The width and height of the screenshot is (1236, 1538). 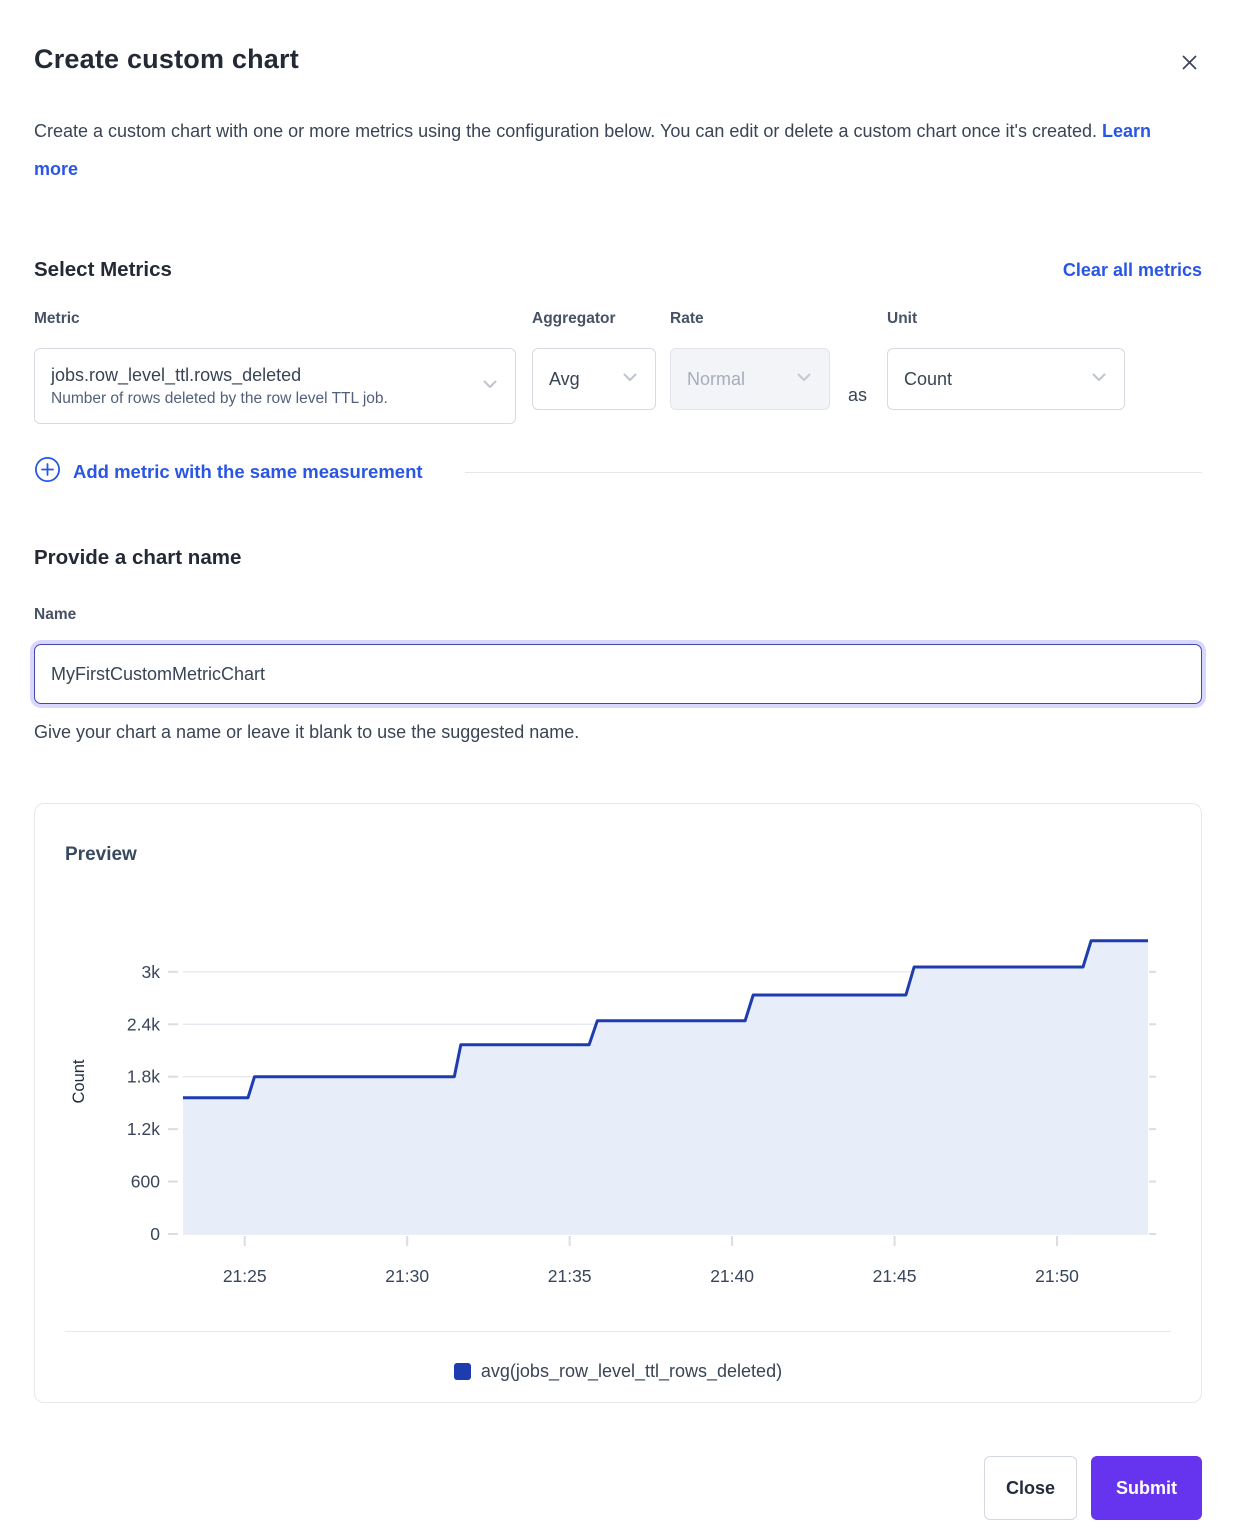 What do you see at coordinates (145, 1182) in the screenshot?
I see `svg-text: 600` at bounding box center [145, 1182].